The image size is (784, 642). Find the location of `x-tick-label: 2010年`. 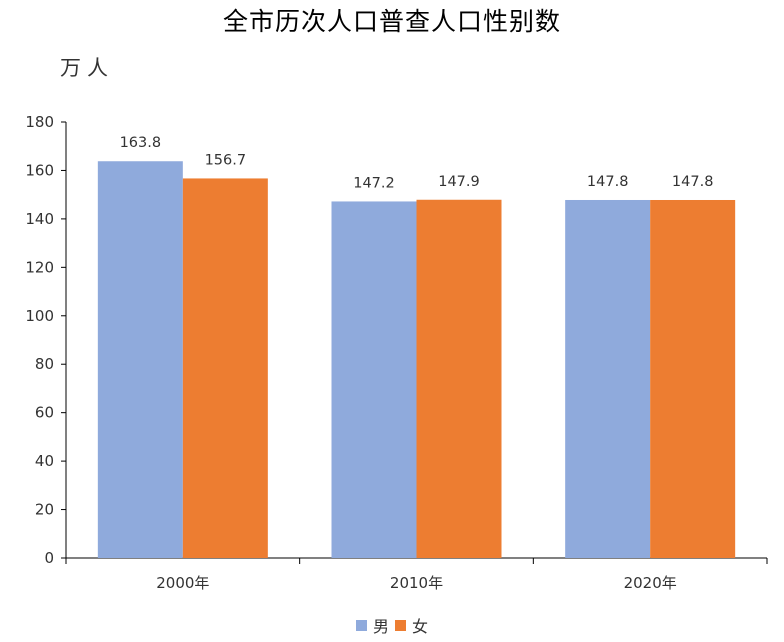

x-tick-label: 2010年 is located at coordinates (416, 583).